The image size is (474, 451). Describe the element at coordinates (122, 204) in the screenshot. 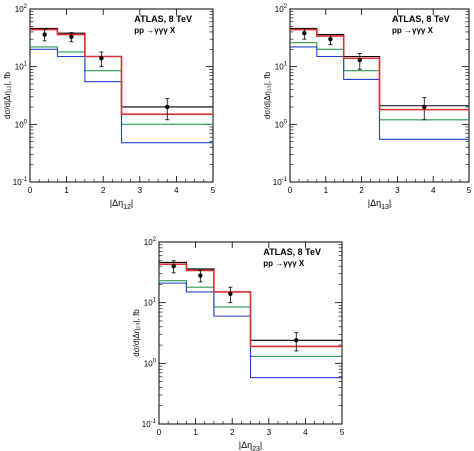

I see `x-axis-label: |Δη12|` at that location.